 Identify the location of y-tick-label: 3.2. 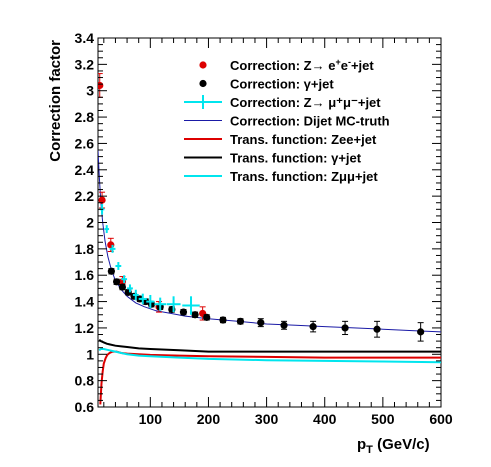
(85, 64).